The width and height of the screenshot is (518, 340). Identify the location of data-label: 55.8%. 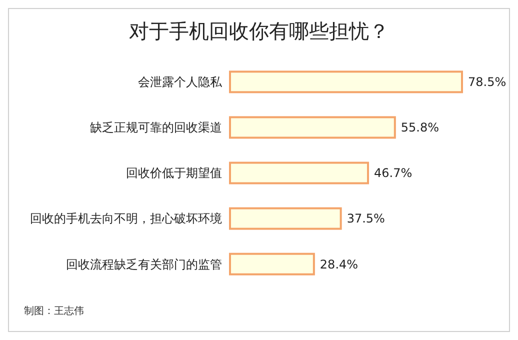
(420, 127).